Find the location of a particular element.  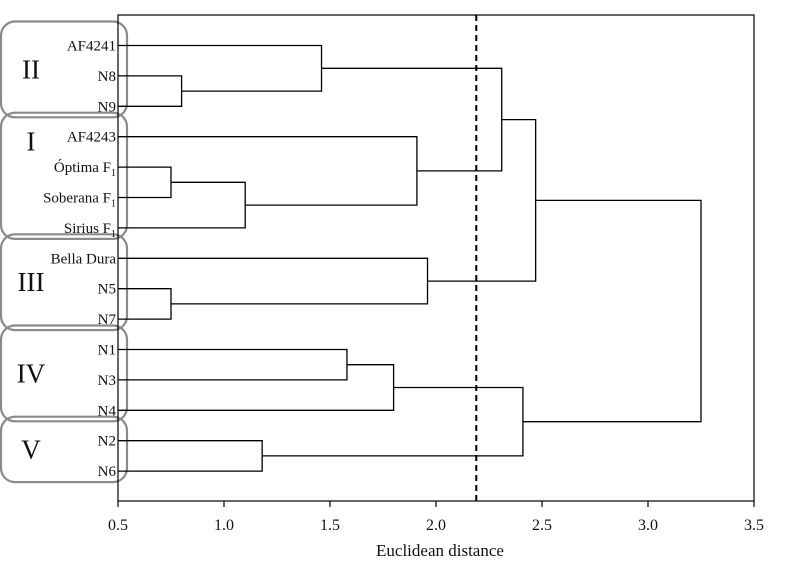

leaf-label: Bella Dura is located at coordinates (84, 259).